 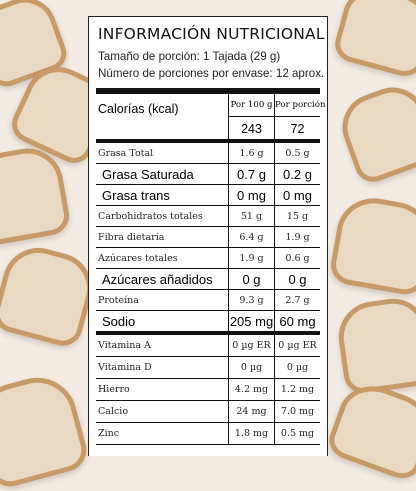 What do you see at coordinates (251, 389) in the screenshot?
I see `per100-value: 4.2 mg` at bounding box center [251, 389].